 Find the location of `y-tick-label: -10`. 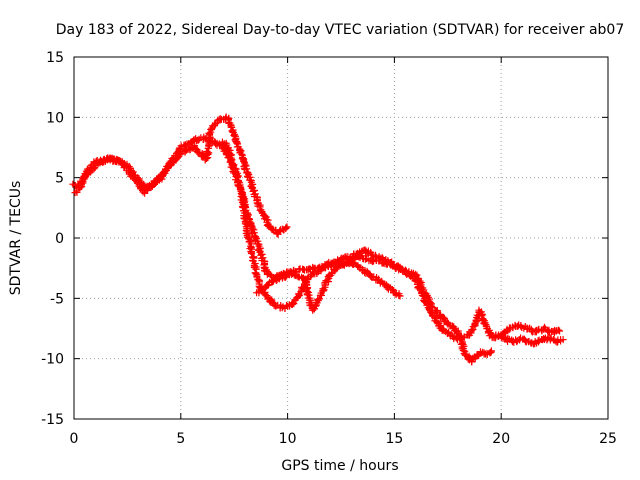

y-tick-label: -10 is located at coordinates (52, 360).